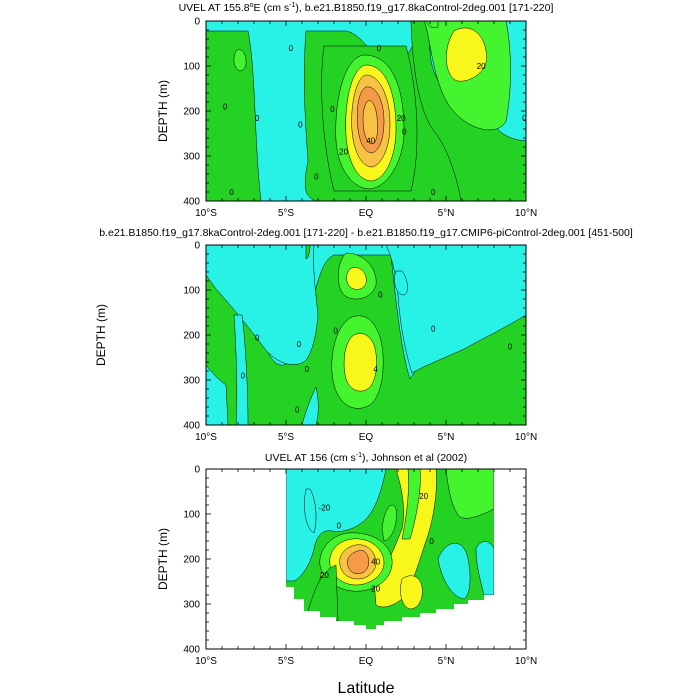  Describe the element at coordinates (197, 246) in the screenshot. I see `panel-2-ytick-label: 0` at that location.